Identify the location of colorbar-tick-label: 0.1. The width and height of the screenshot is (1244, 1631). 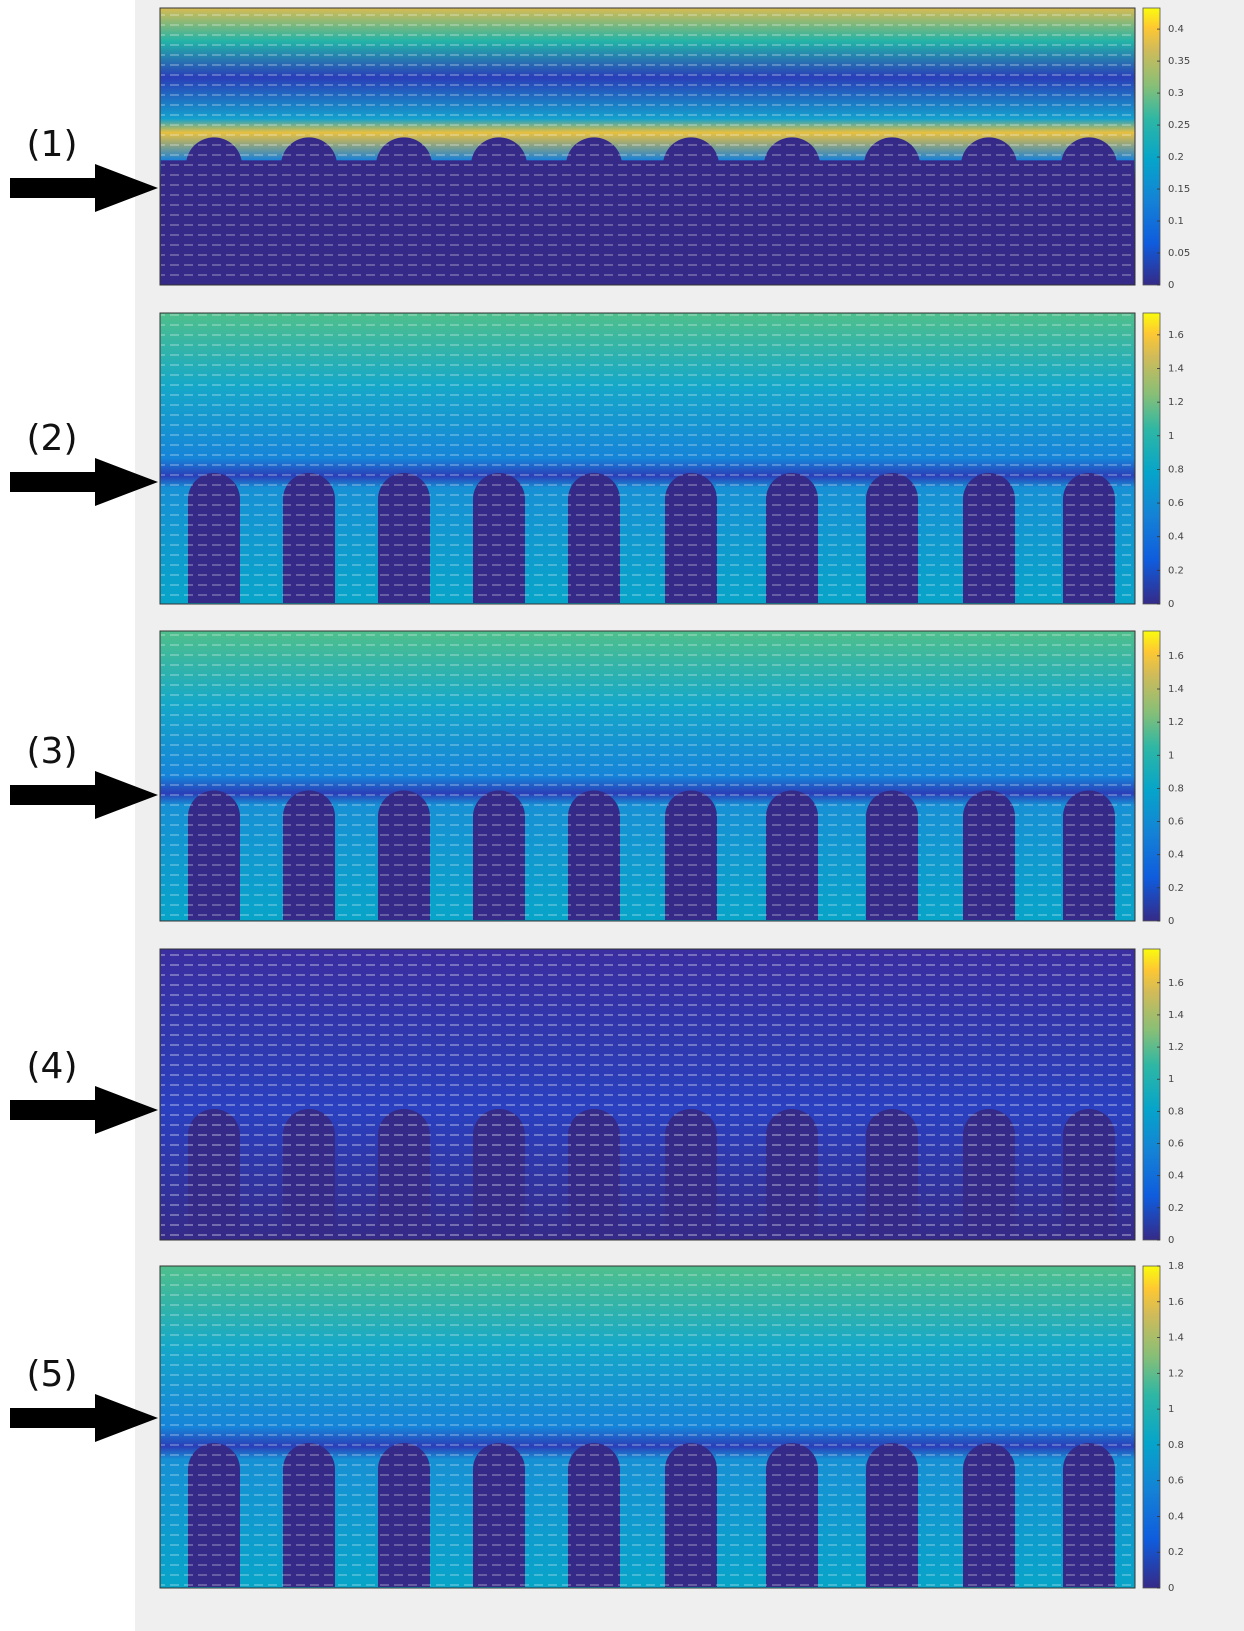
(1176, 221).